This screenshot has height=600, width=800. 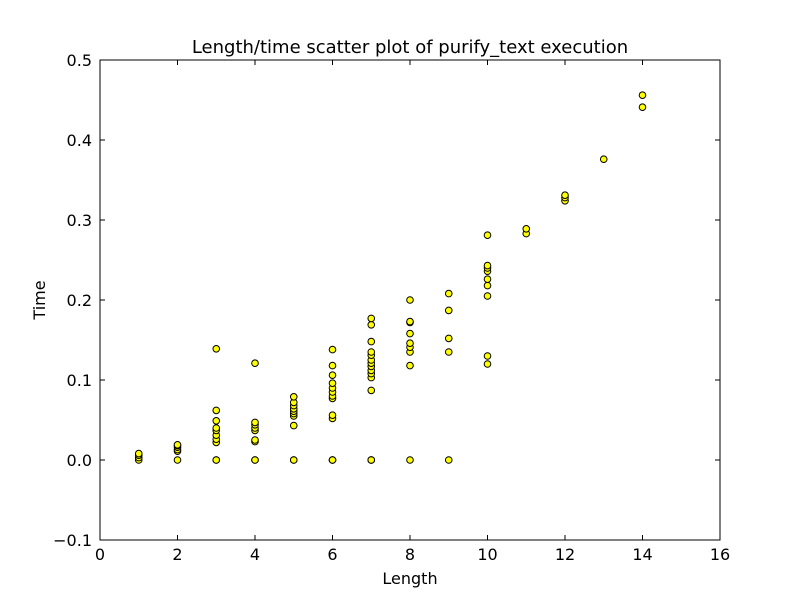 I want to click on y-tick-label: 0.2, so click(x=79, y=300).